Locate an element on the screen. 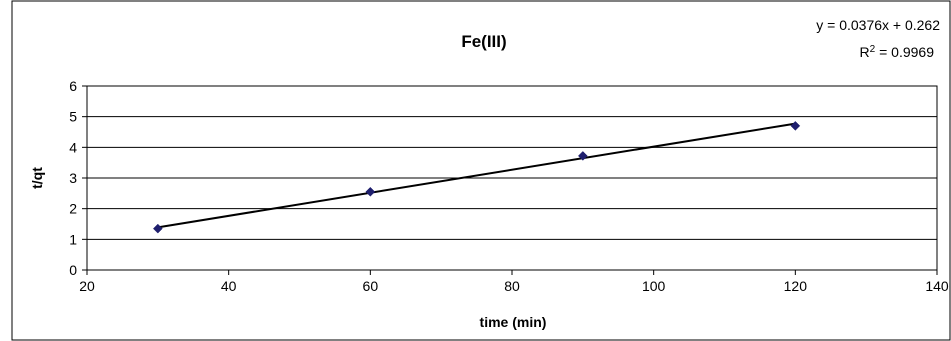 The width and height of the screenshot is (951, 341). x-axis-title: time (min) is located at coordinates (513, 322).